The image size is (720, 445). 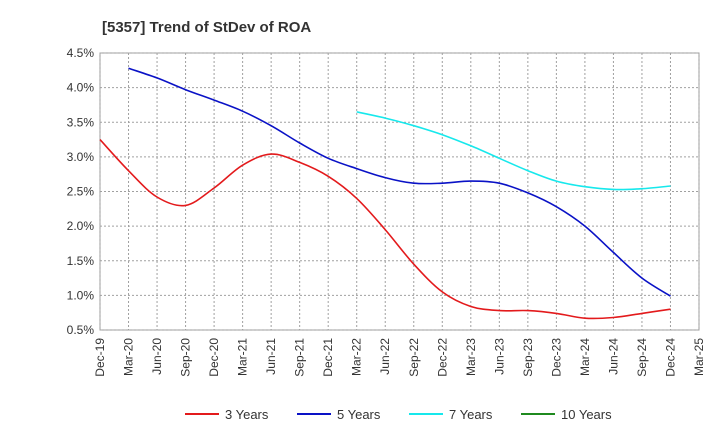 What do you see at coordinates (328, 357) in the screenshot?
I see `x-tick-label: Dec-21` at bounding box center [328, 357].